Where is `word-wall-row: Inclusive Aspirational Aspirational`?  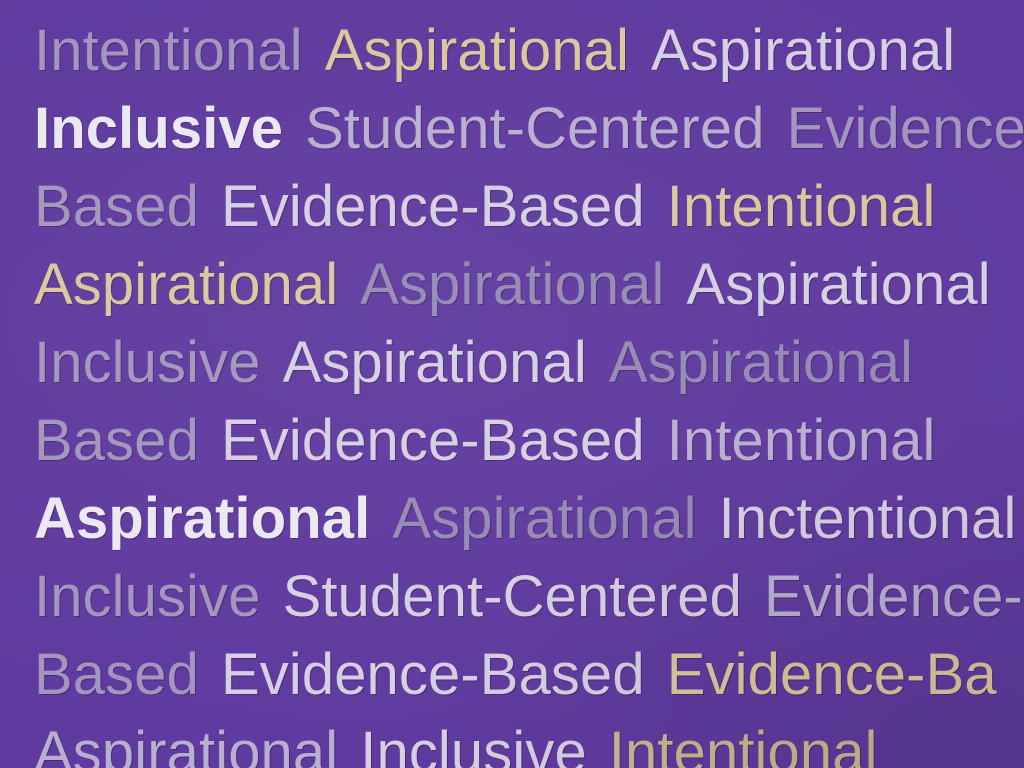 word-wall-row: Inclusive Aspirational Aspirational is located at coordinates (529, 363).